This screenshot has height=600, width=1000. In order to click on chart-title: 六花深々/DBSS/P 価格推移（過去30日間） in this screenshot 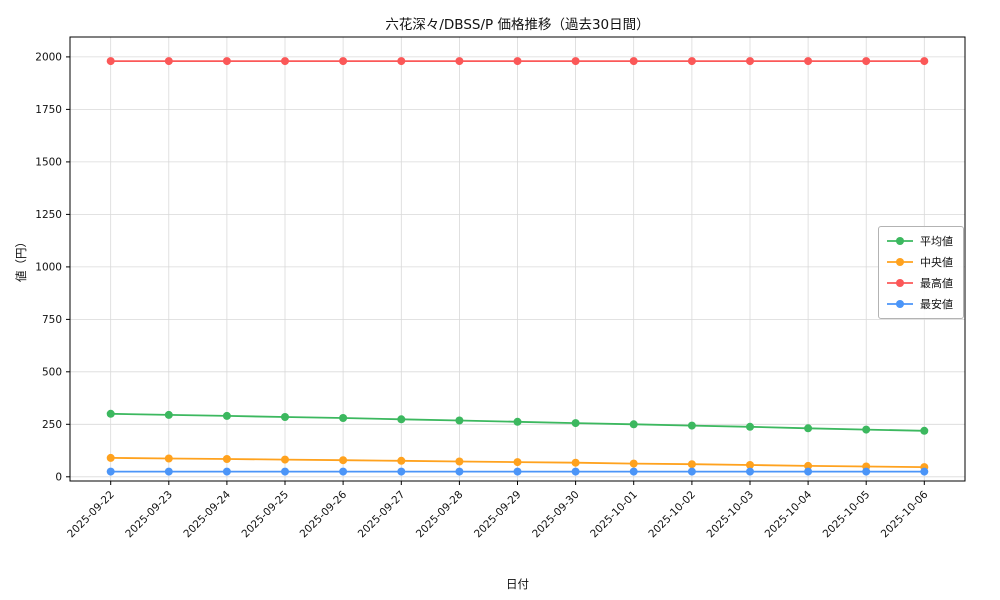, I will do `click(517, 25)`.